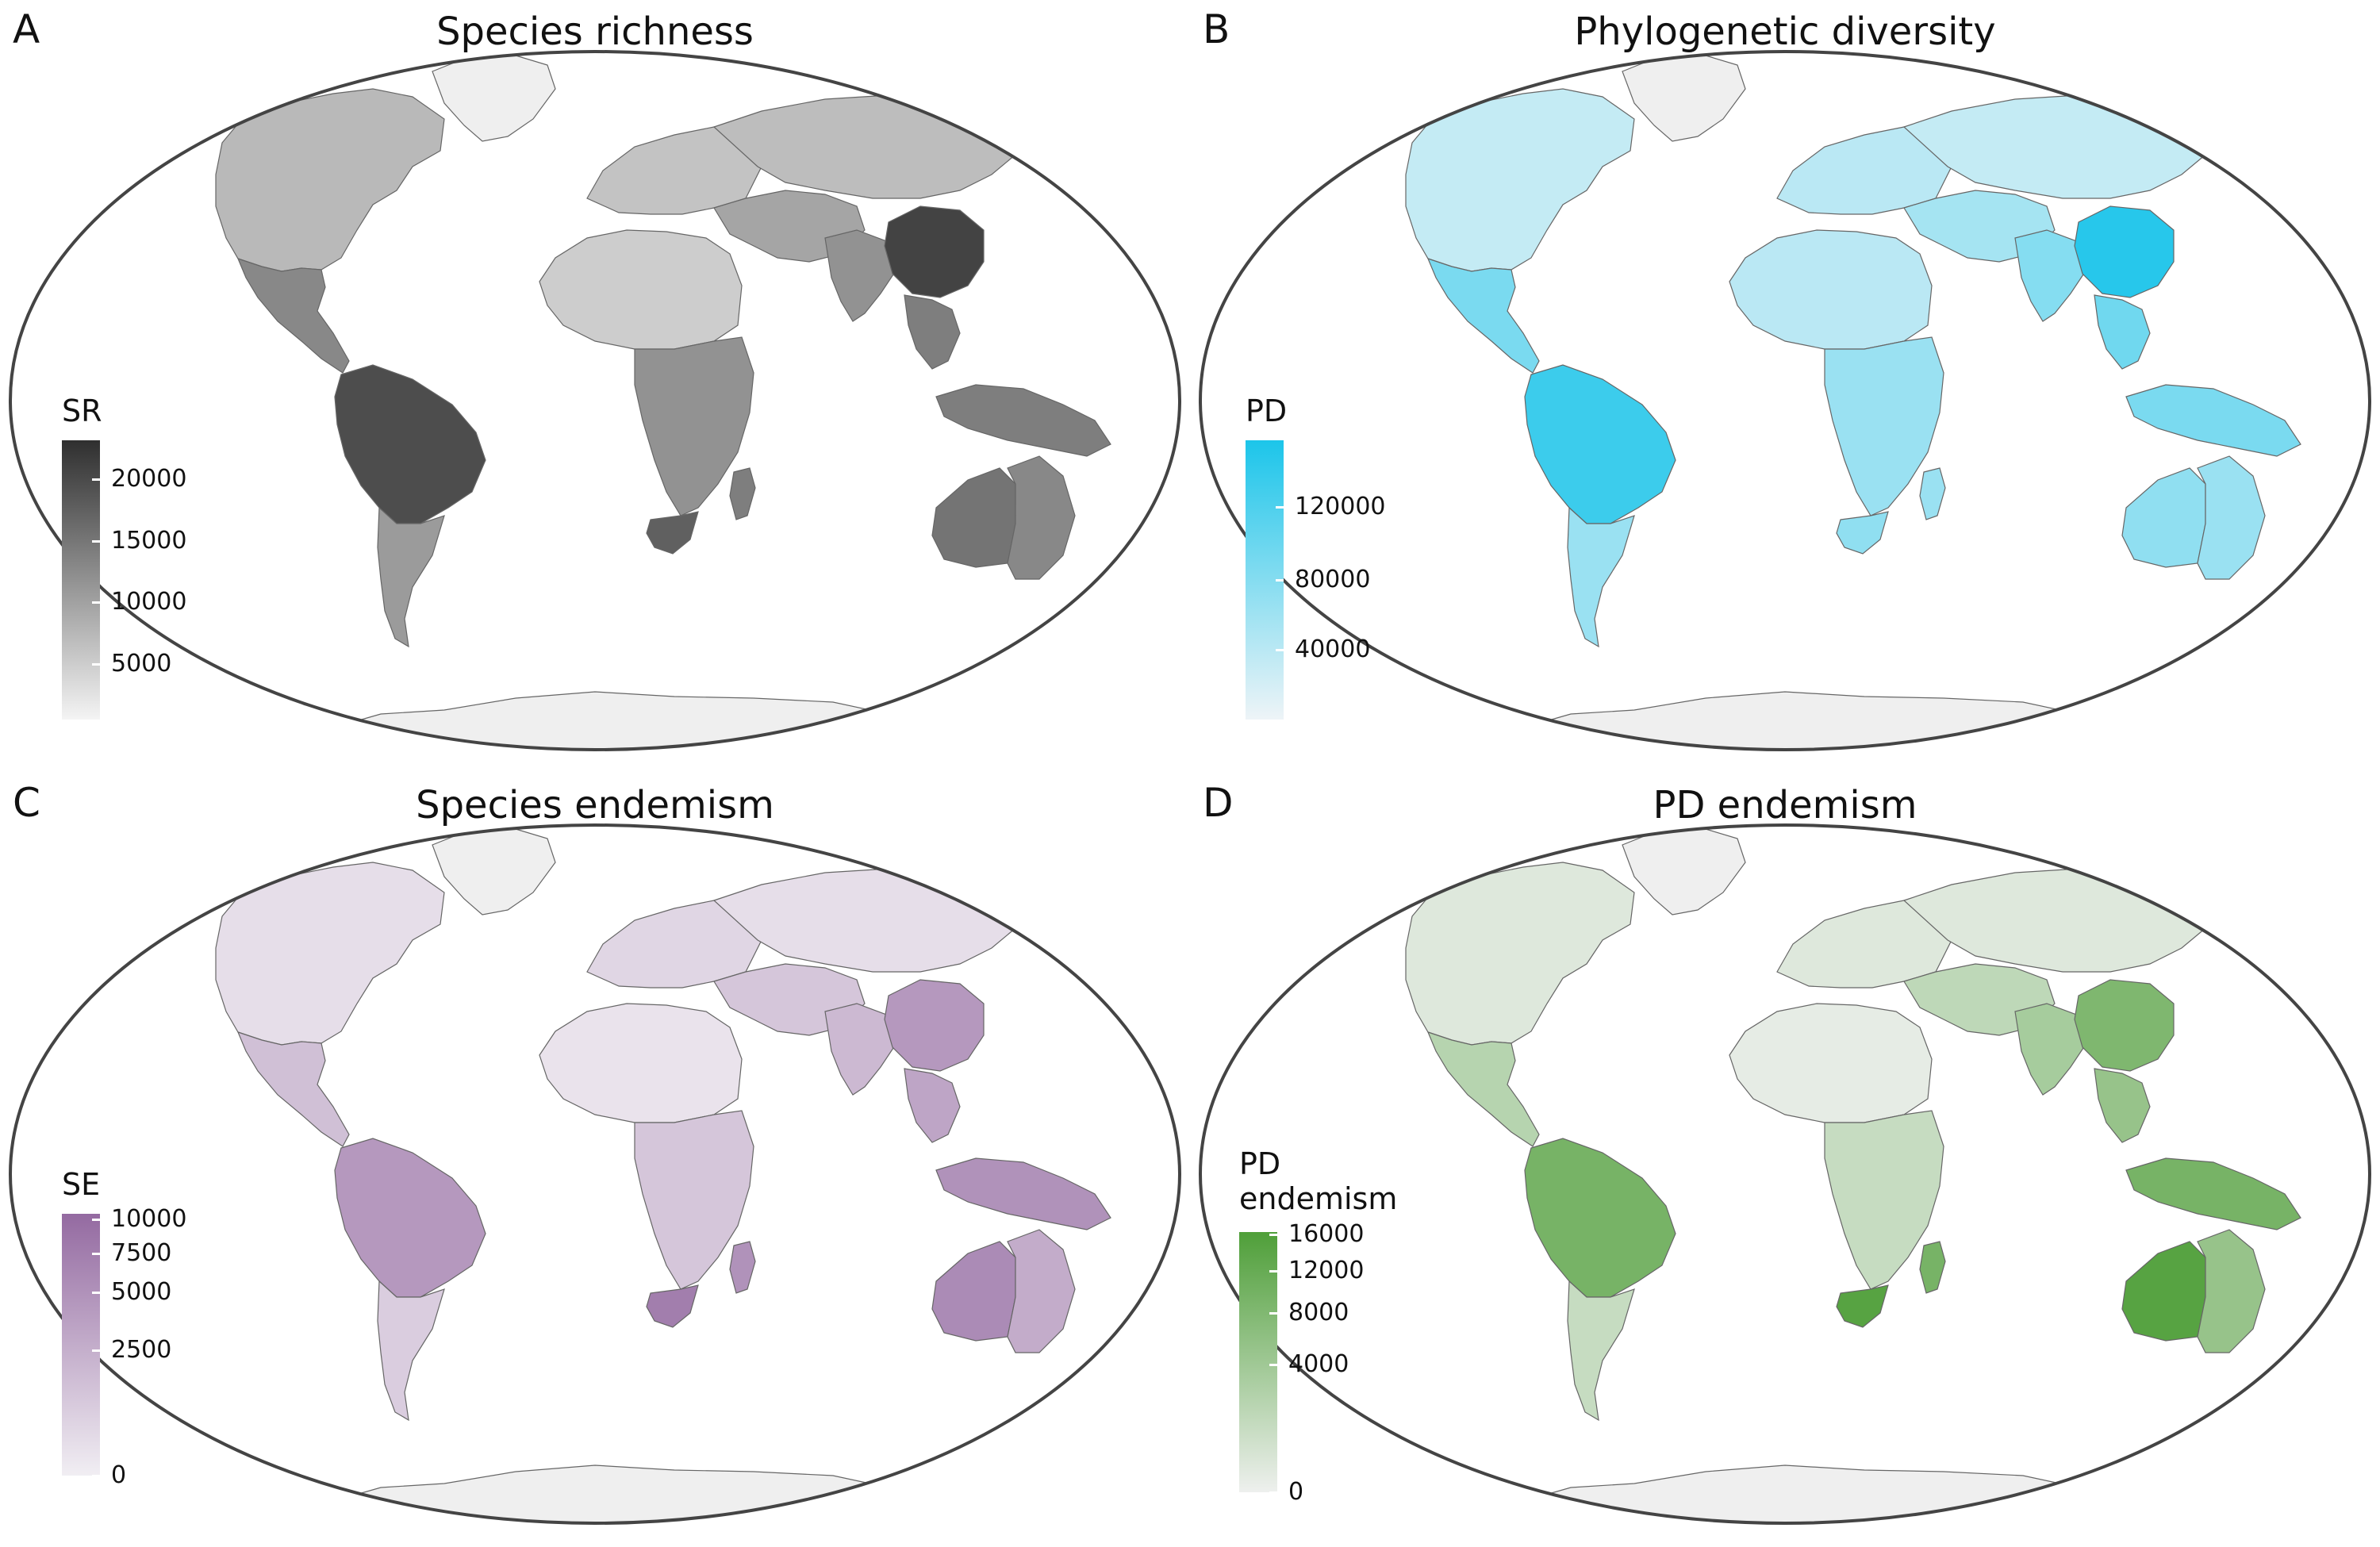  I want to click on panel-title: PD endemism, so click(1785, 805).